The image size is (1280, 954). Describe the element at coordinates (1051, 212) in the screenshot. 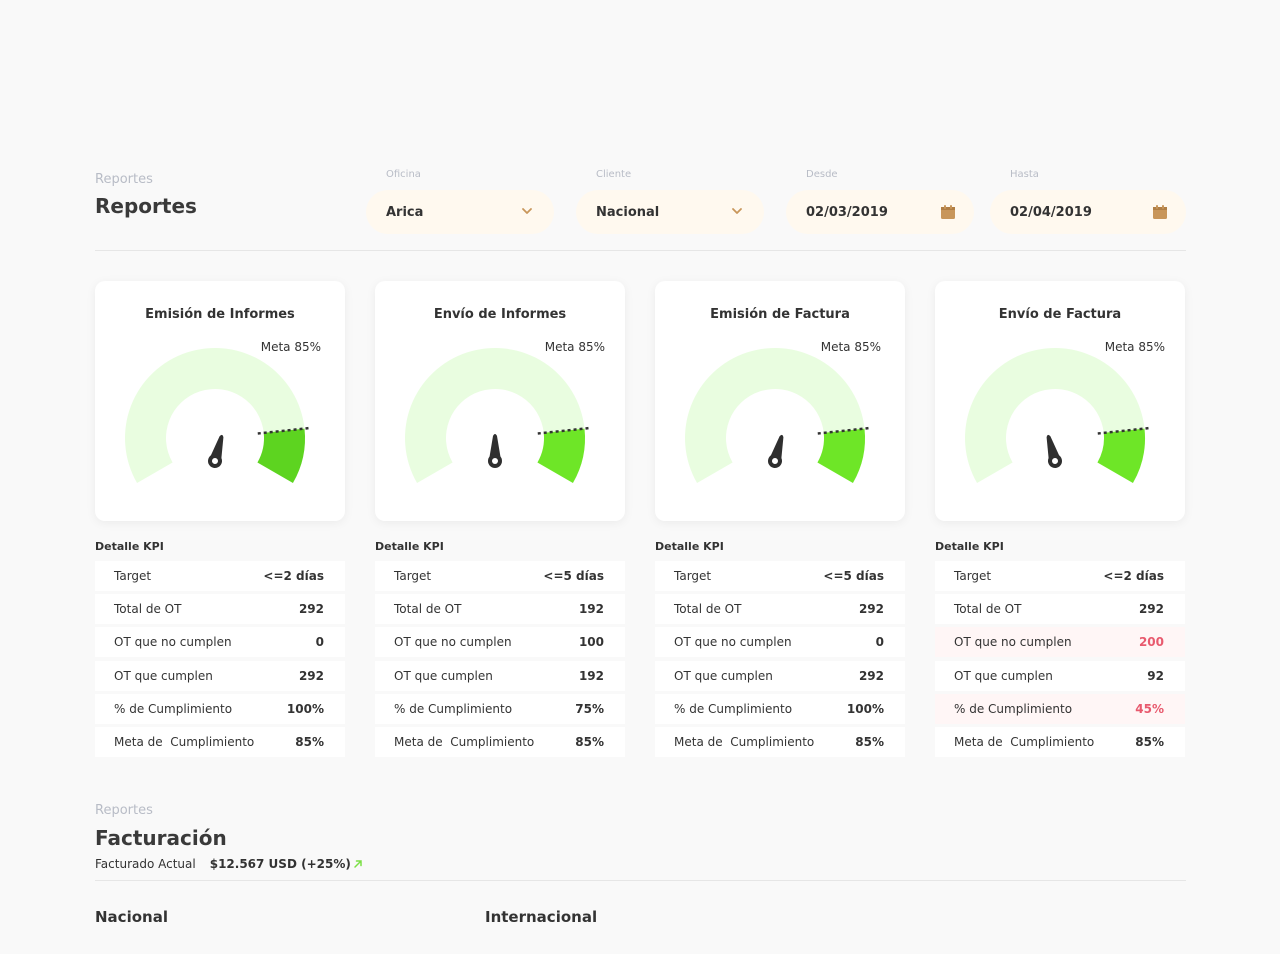

I see `hasta-value: 02/04/2019` at that location.